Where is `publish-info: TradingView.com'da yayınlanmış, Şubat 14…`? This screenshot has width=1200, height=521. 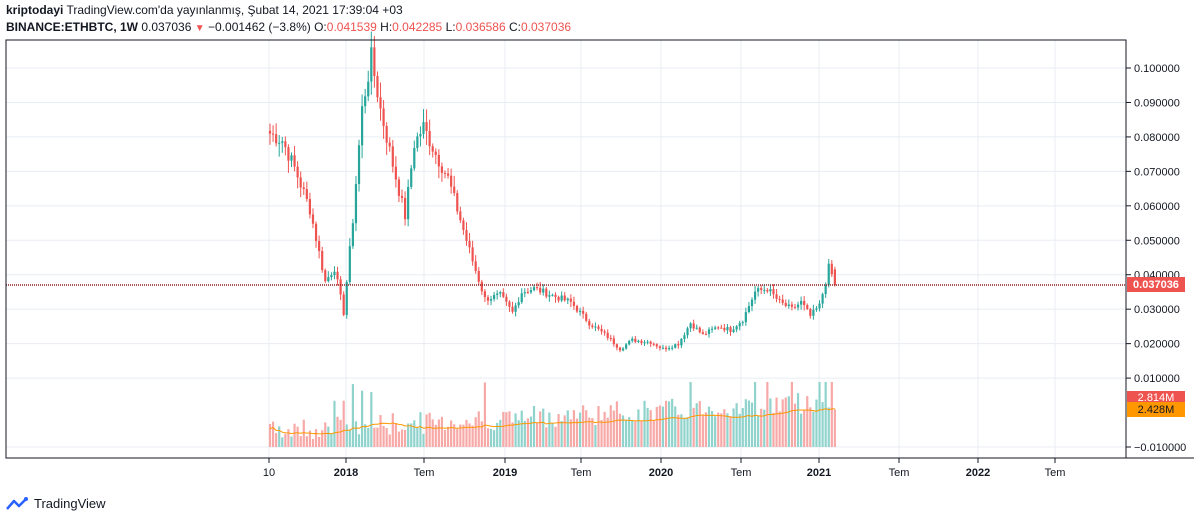 publish-info: TradingView.com'da yayınlanmış, Şubat 14… is located at coordinates (234, 10).